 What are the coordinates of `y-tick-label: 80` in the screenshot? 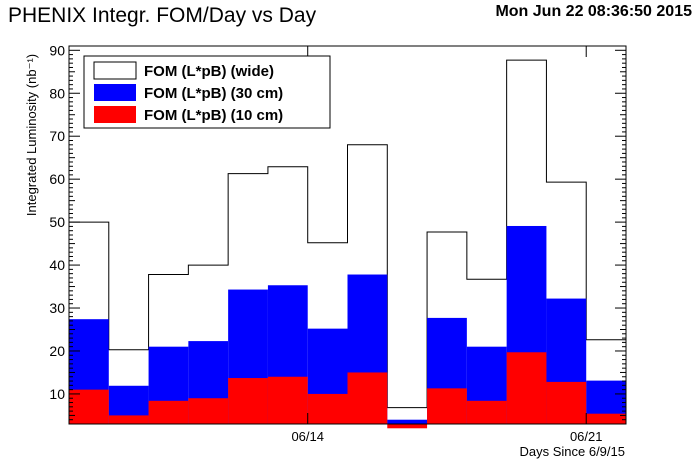 It's located at (57, 93).